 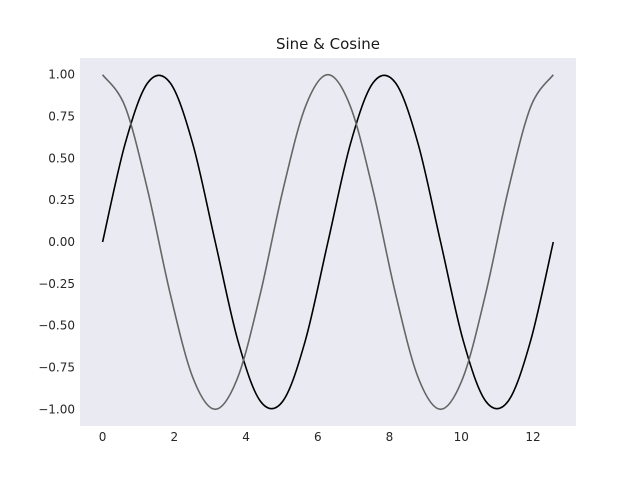 What do you see at coordinates (532, 437) in the screenshot?
I see `x-tick-label: 12` at bounding box center [532, 437].